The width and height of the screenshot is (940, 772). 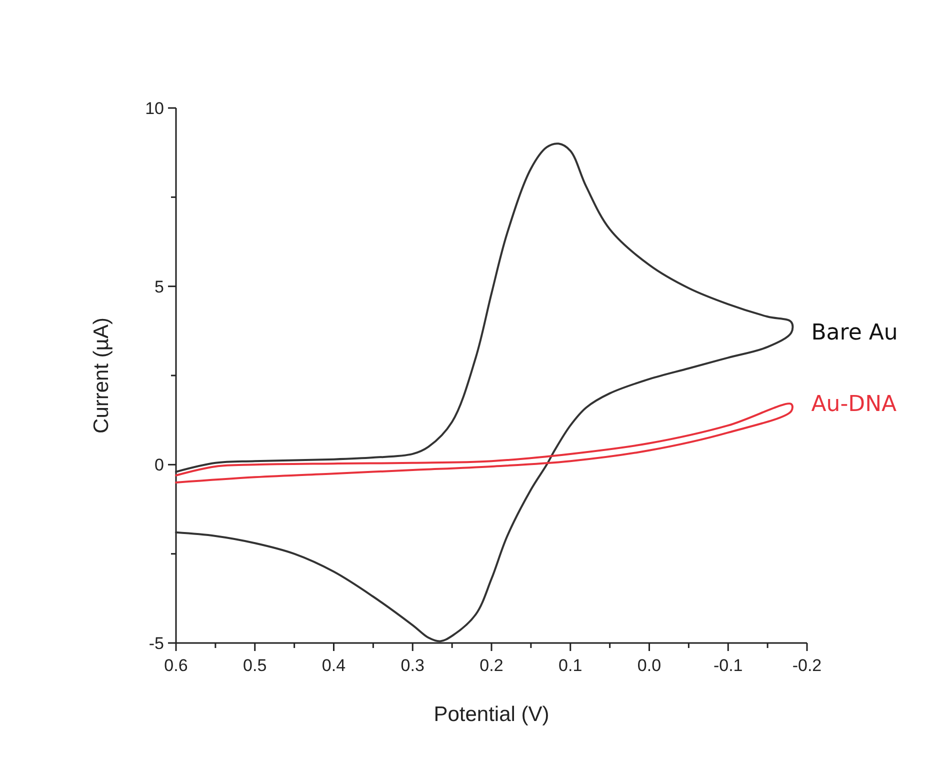 What do you see at coordinates (154, 108) in the screenshot?
I see `y-tick-label: 10` at bounding box center [154, 108].